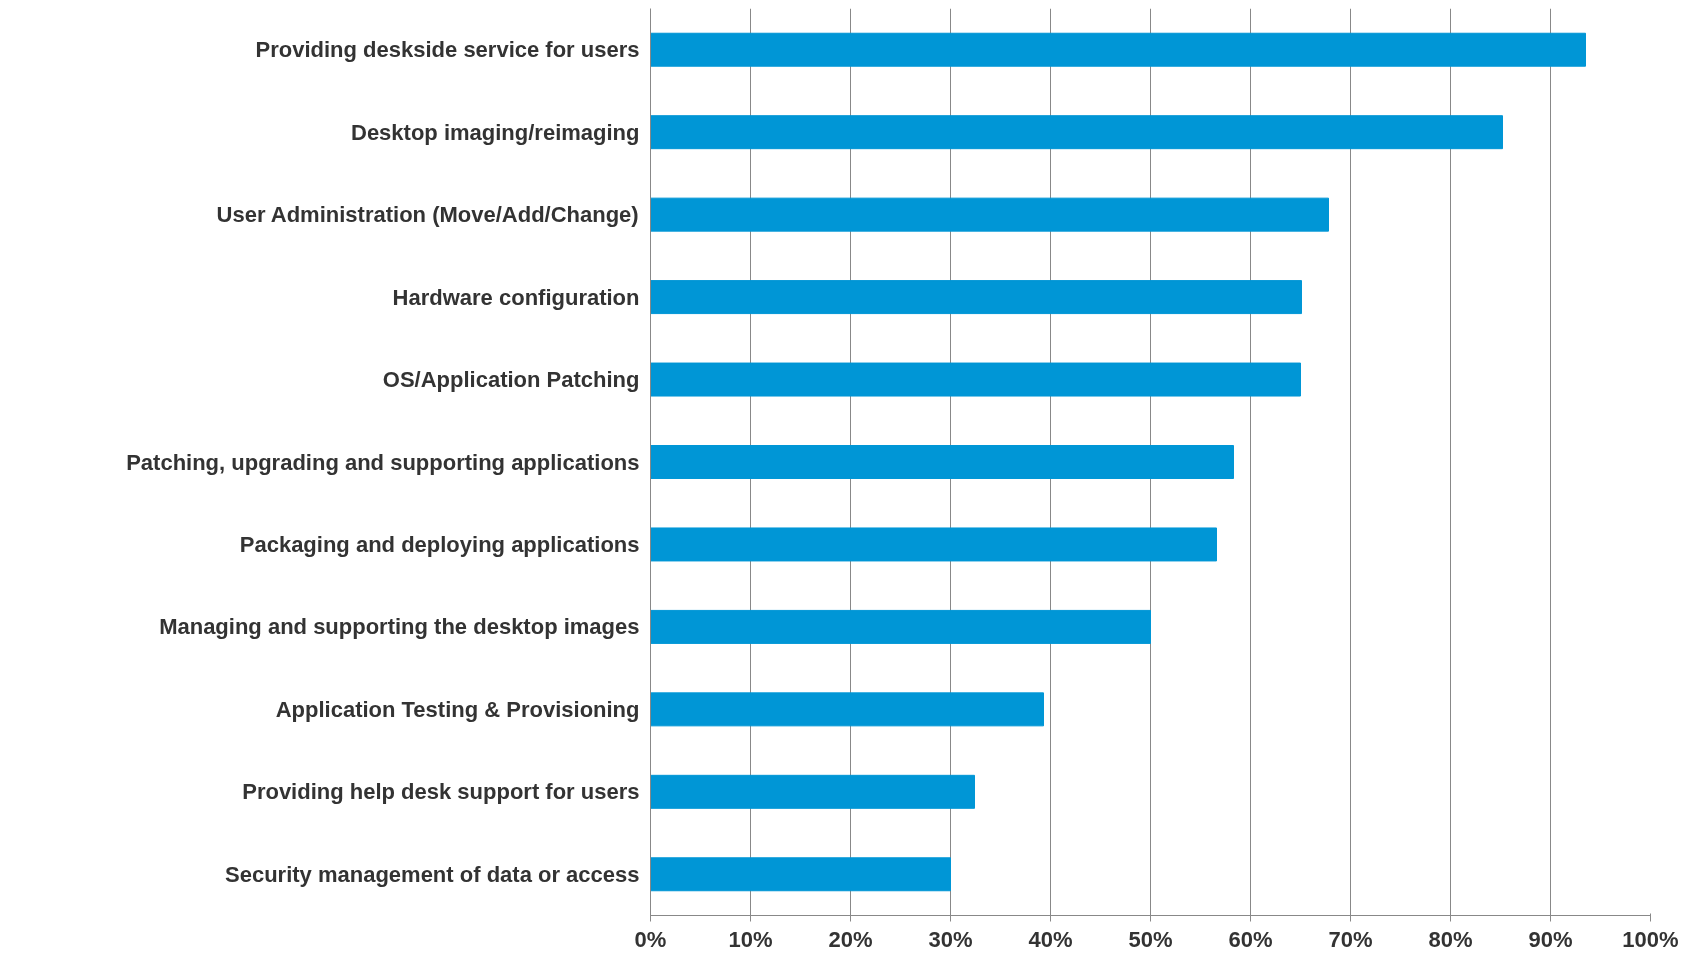  I want to click on y-tick-label: Patching, upgrading and supporting applications, so click(383, 462).